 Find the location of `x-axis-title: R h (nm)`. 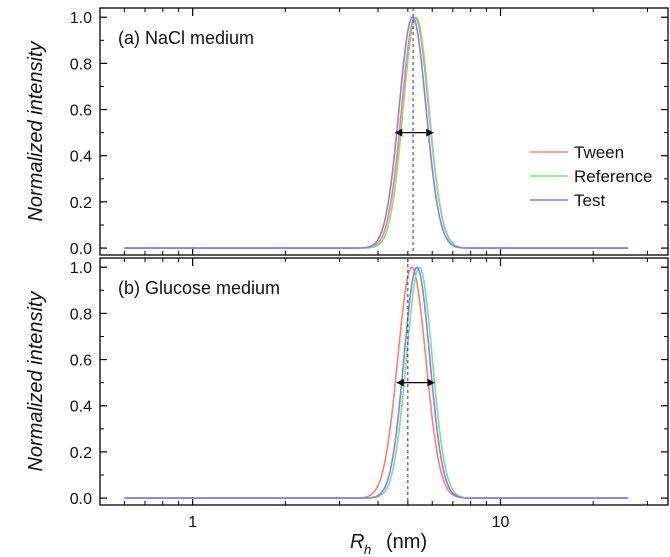

x-axis-title: R h (nm) is located at coordinates (388, 544).